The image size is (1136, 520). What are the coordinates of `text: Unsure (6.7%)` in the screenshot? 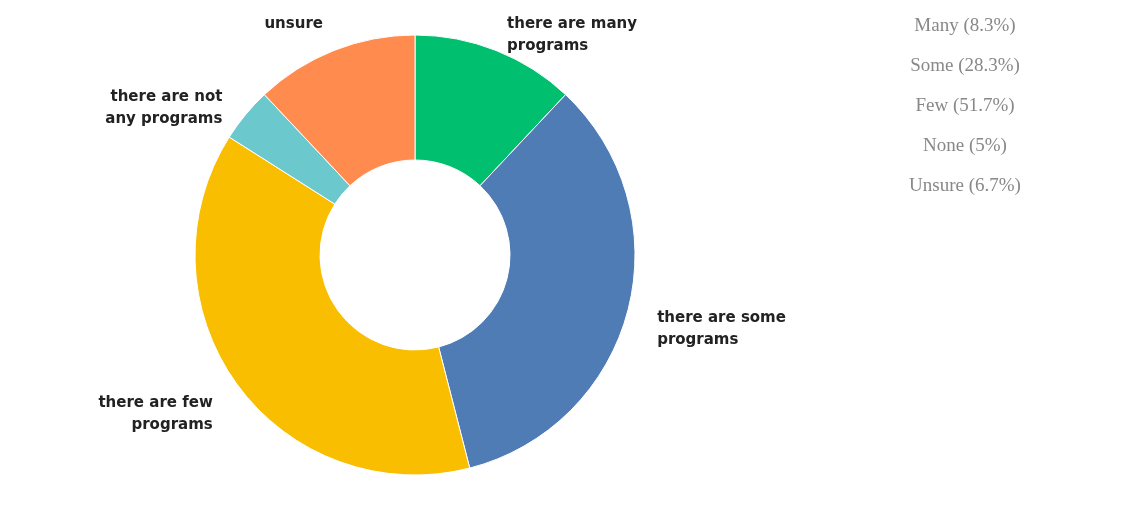 It's located at (965, 185).